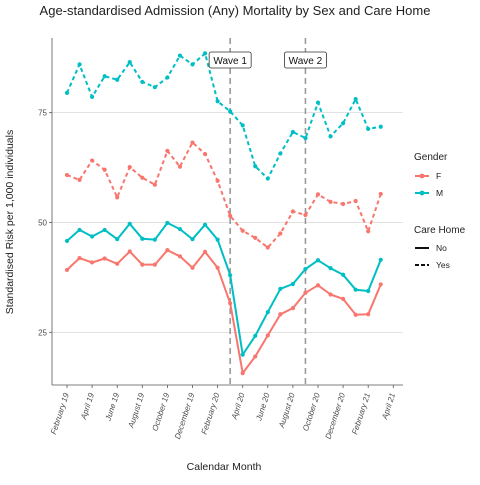 This screenshot has width=480, height=485. Describe the element at coordinates (440, 230) in the screenshot. I see `legend-title-care-home: Care Home` at that location.